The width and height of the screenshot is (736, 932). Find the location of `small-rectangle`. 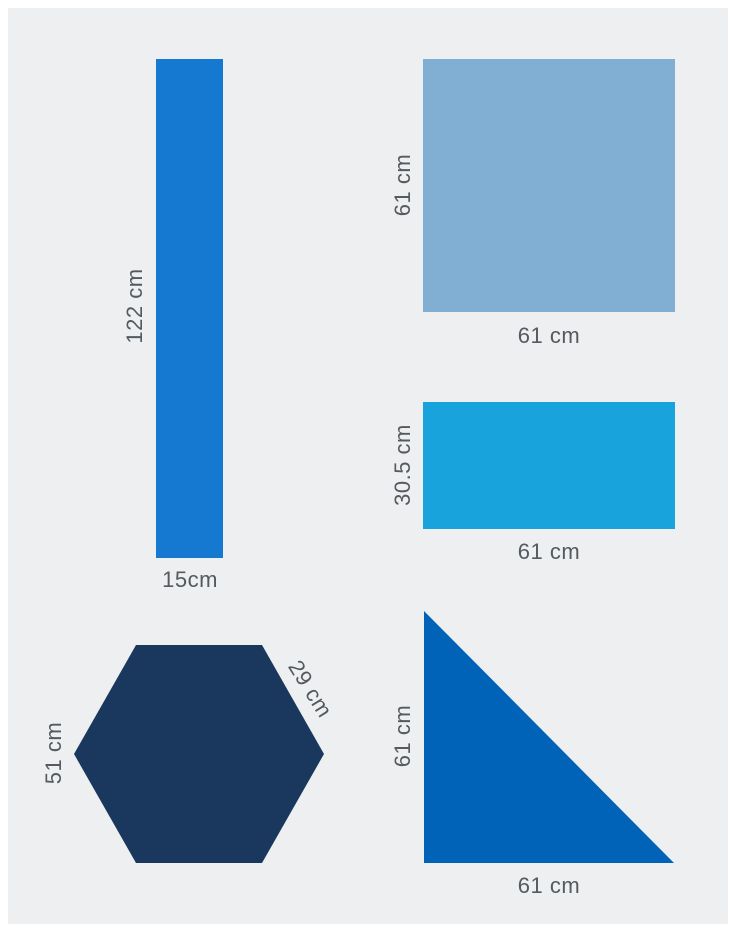

small-rectangle is located at coordinates (549, 465).